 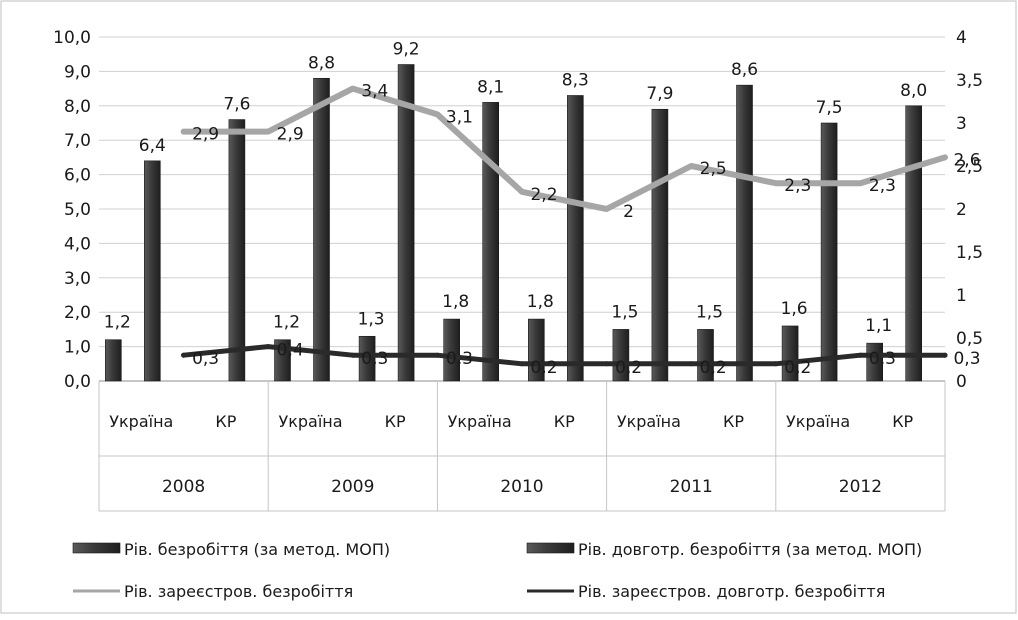 I want to click on bar-longterm-label: 1,3, so click(x=371, y=319).